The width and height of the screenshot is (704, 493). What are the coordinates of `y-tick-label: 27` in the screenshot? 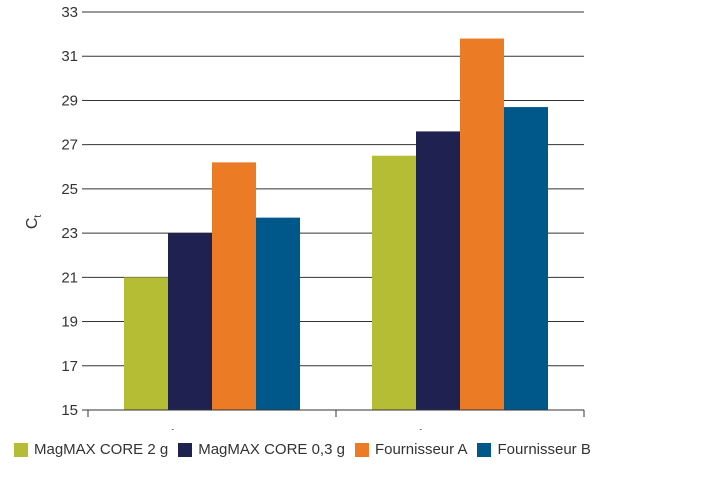 It's located at (69, 145).